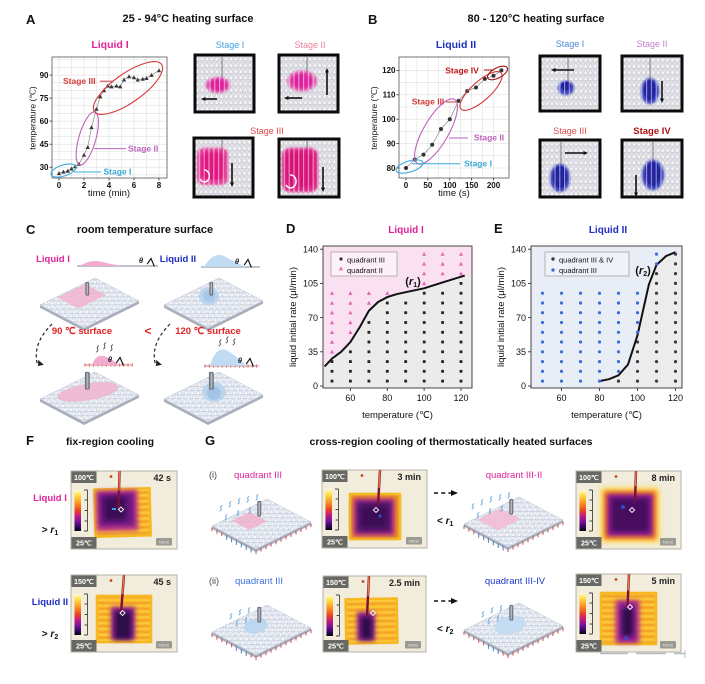 The image size is (705, 684). Describe the element at coordinates (586, 260) in the screenshot. I see `svg-text: quadrant III & IV` at that location.